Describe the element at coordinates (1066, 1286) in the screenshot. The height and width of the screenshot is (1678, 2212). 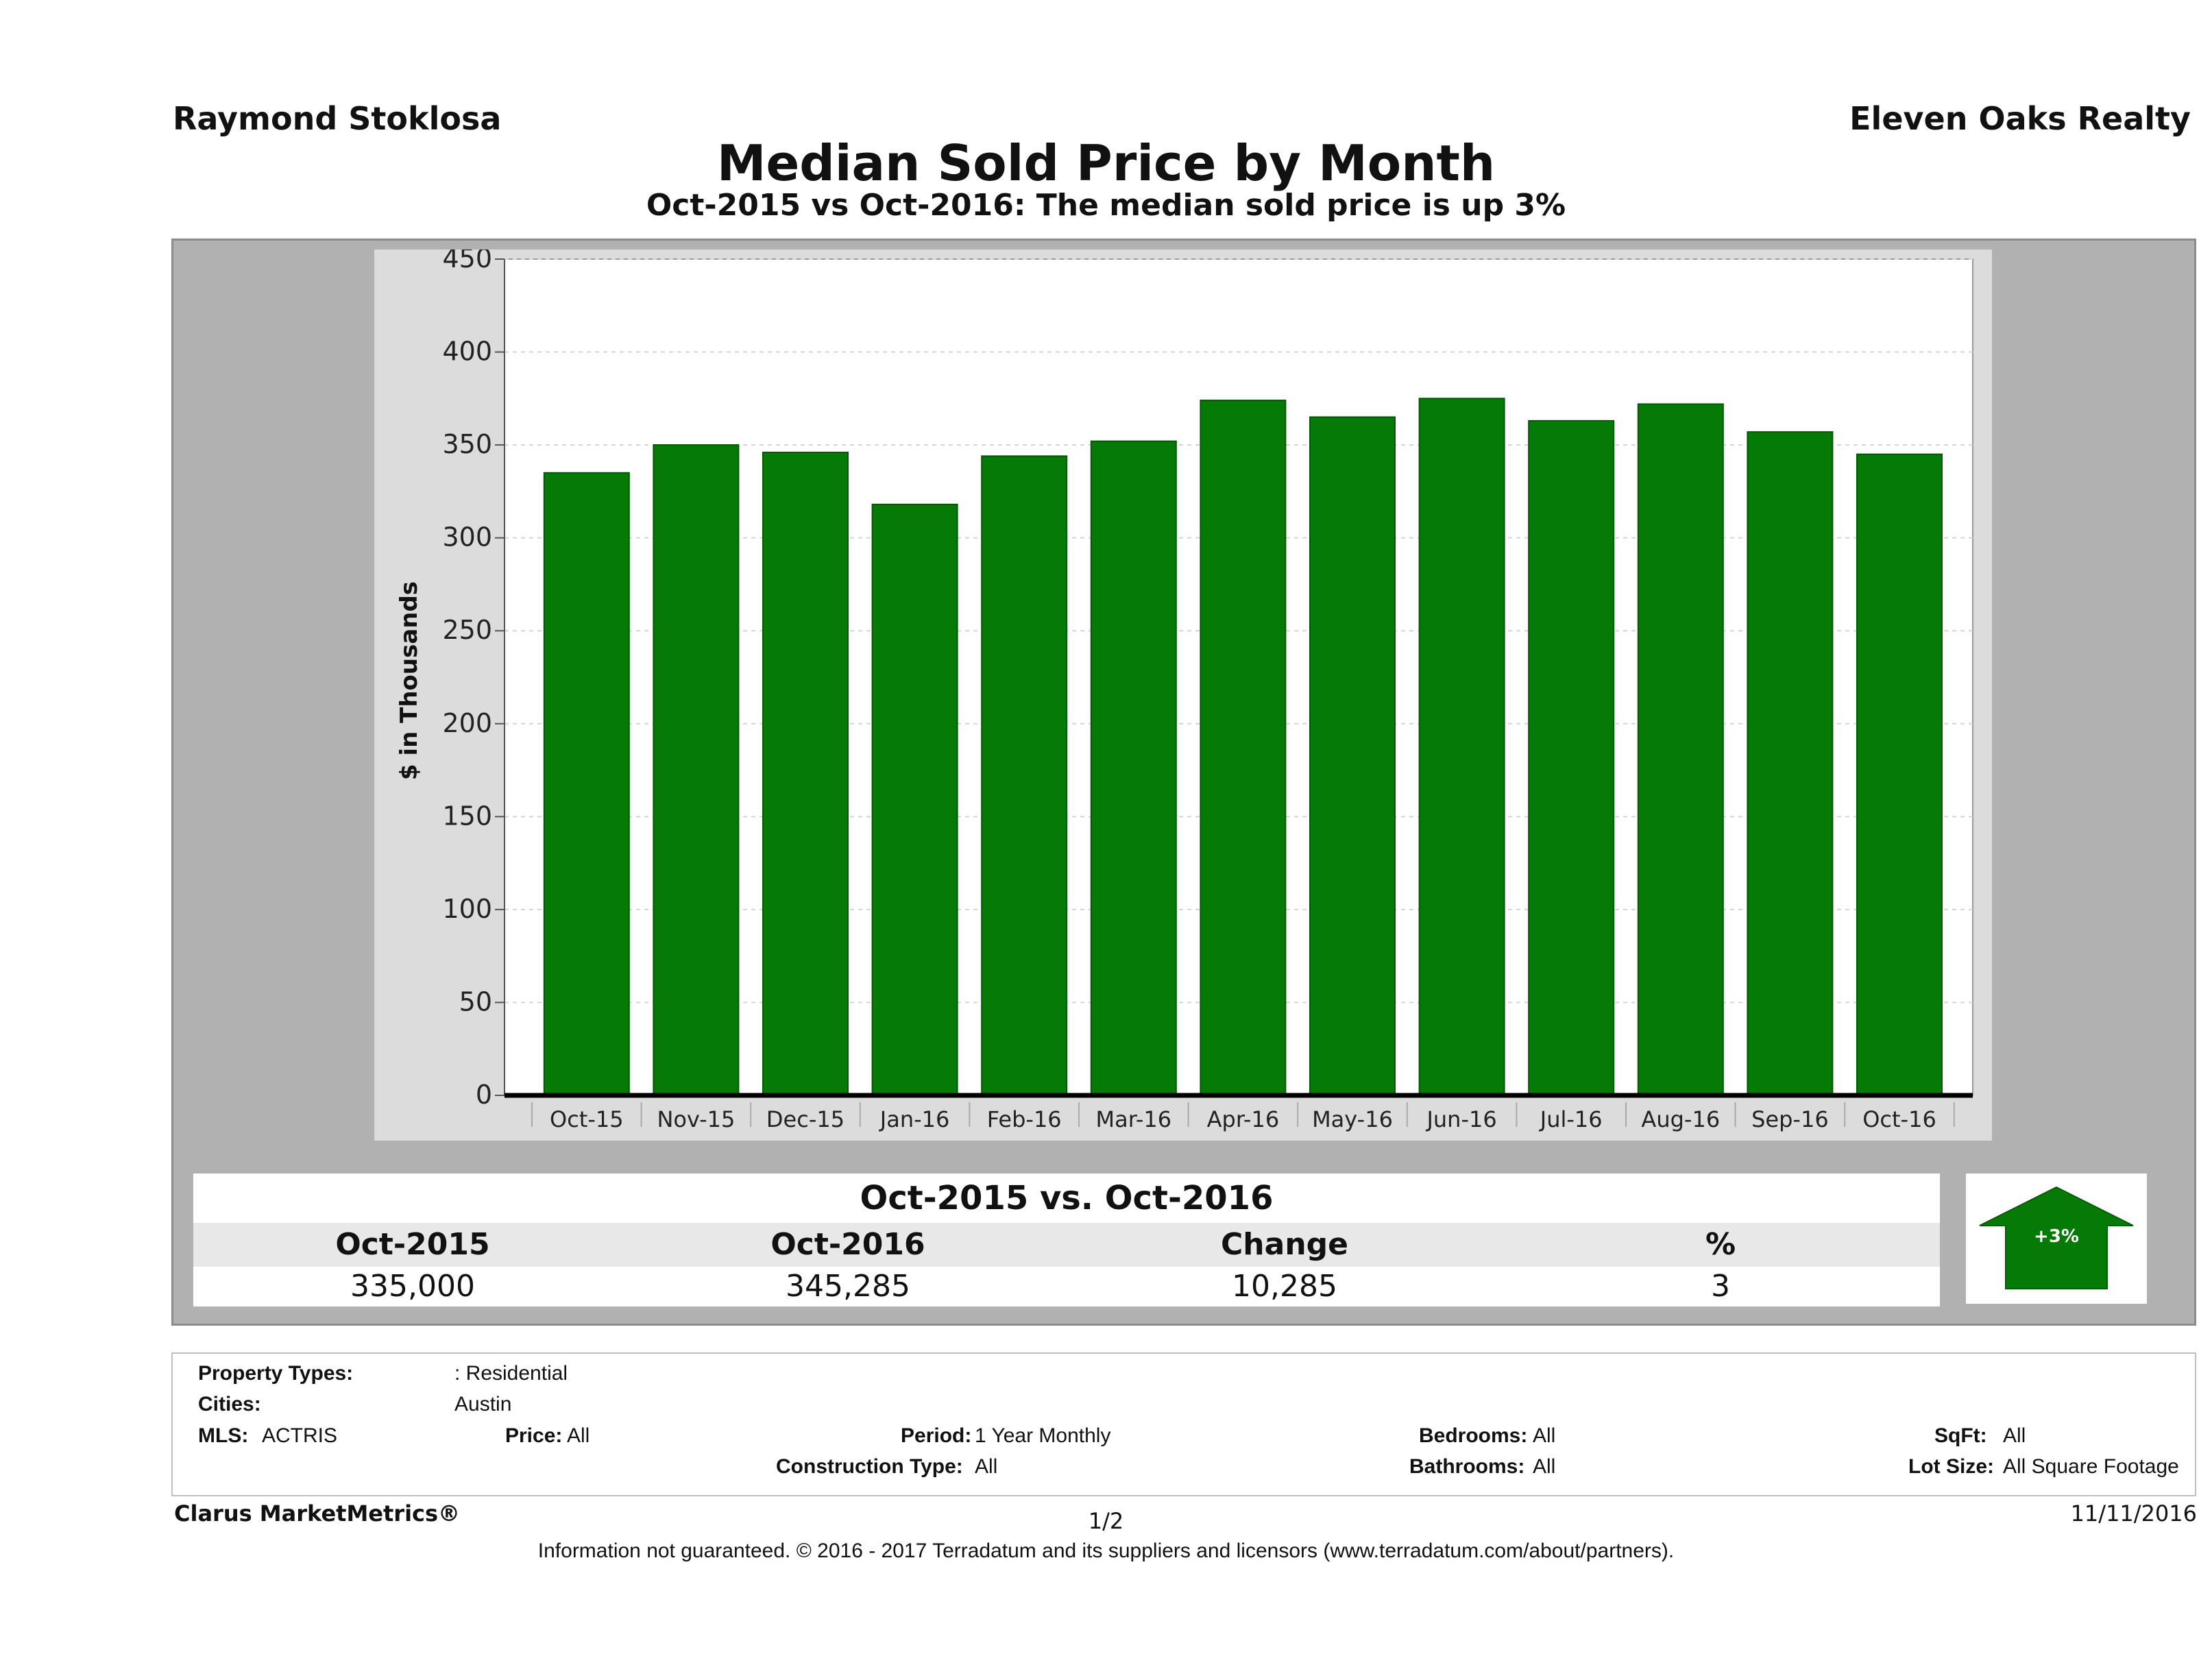
I see `comparison-value-row: 335,000 345,285 10,285 3` at that location.